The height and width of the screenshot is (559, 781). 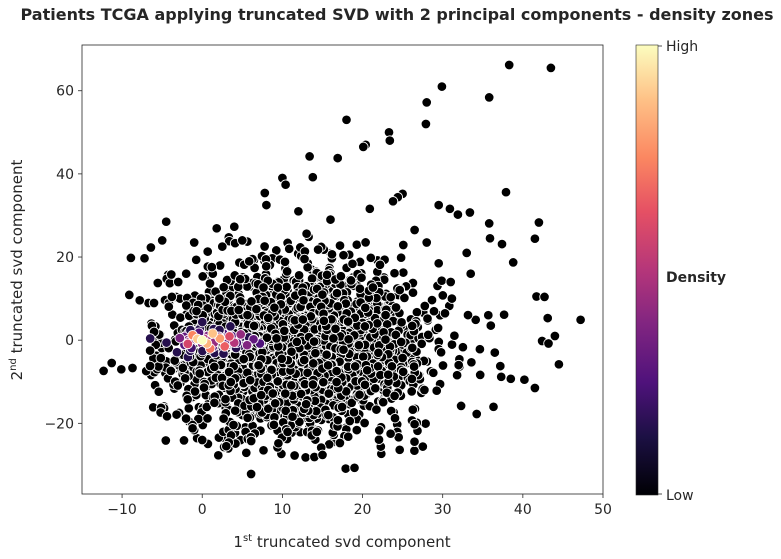 I want to click on y-tick-label: 40, so click(x=65, y=175).